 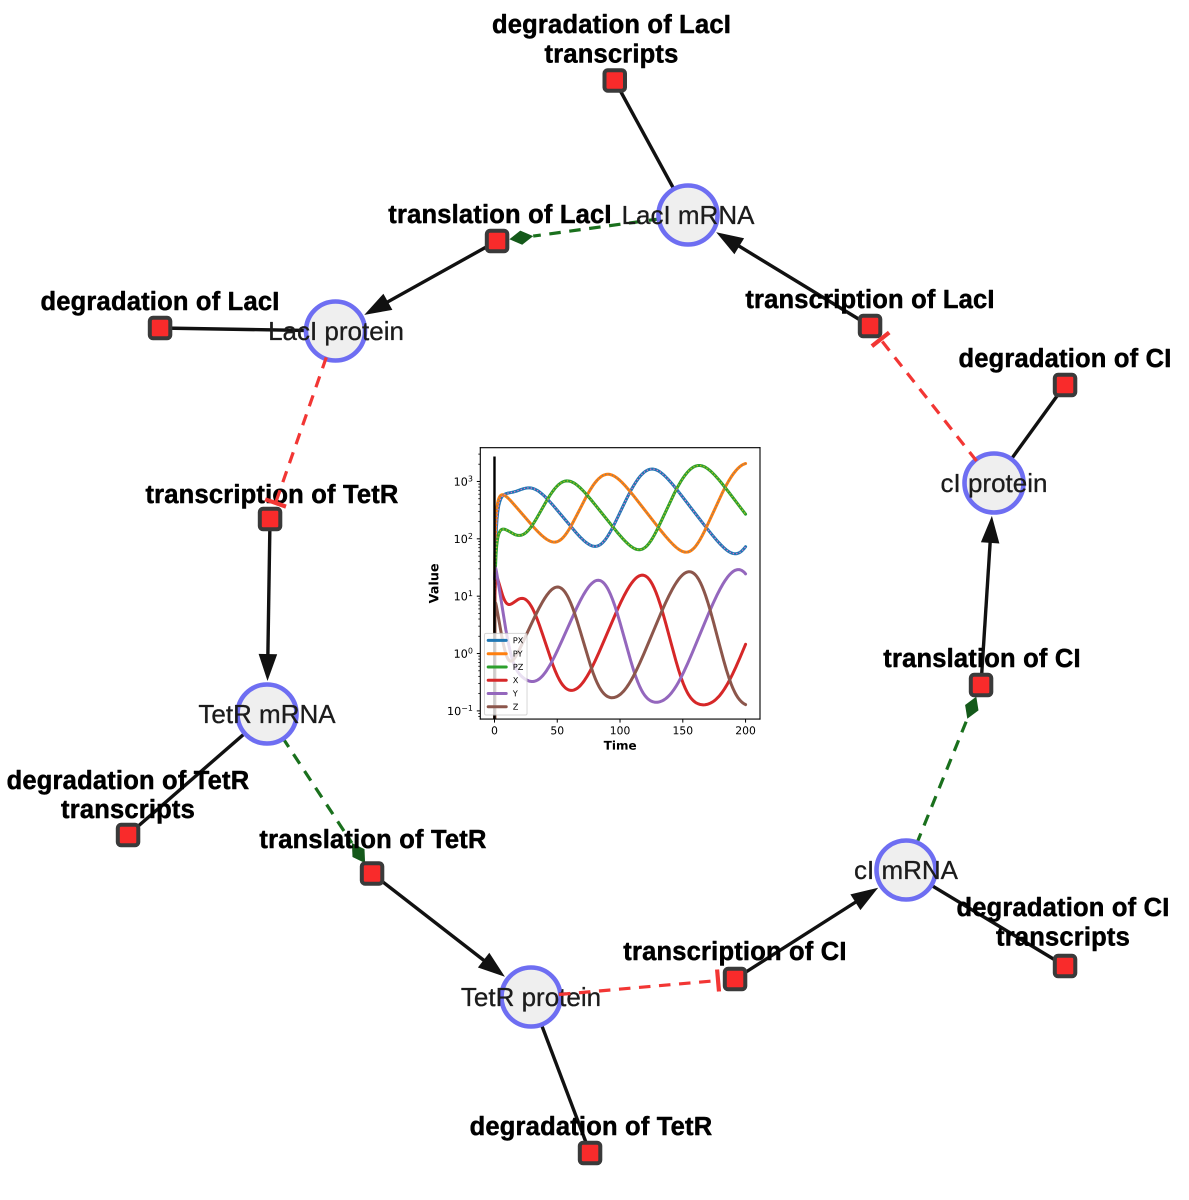 I want to click on svg-text: LacI protein, so click(x=336, y=331).